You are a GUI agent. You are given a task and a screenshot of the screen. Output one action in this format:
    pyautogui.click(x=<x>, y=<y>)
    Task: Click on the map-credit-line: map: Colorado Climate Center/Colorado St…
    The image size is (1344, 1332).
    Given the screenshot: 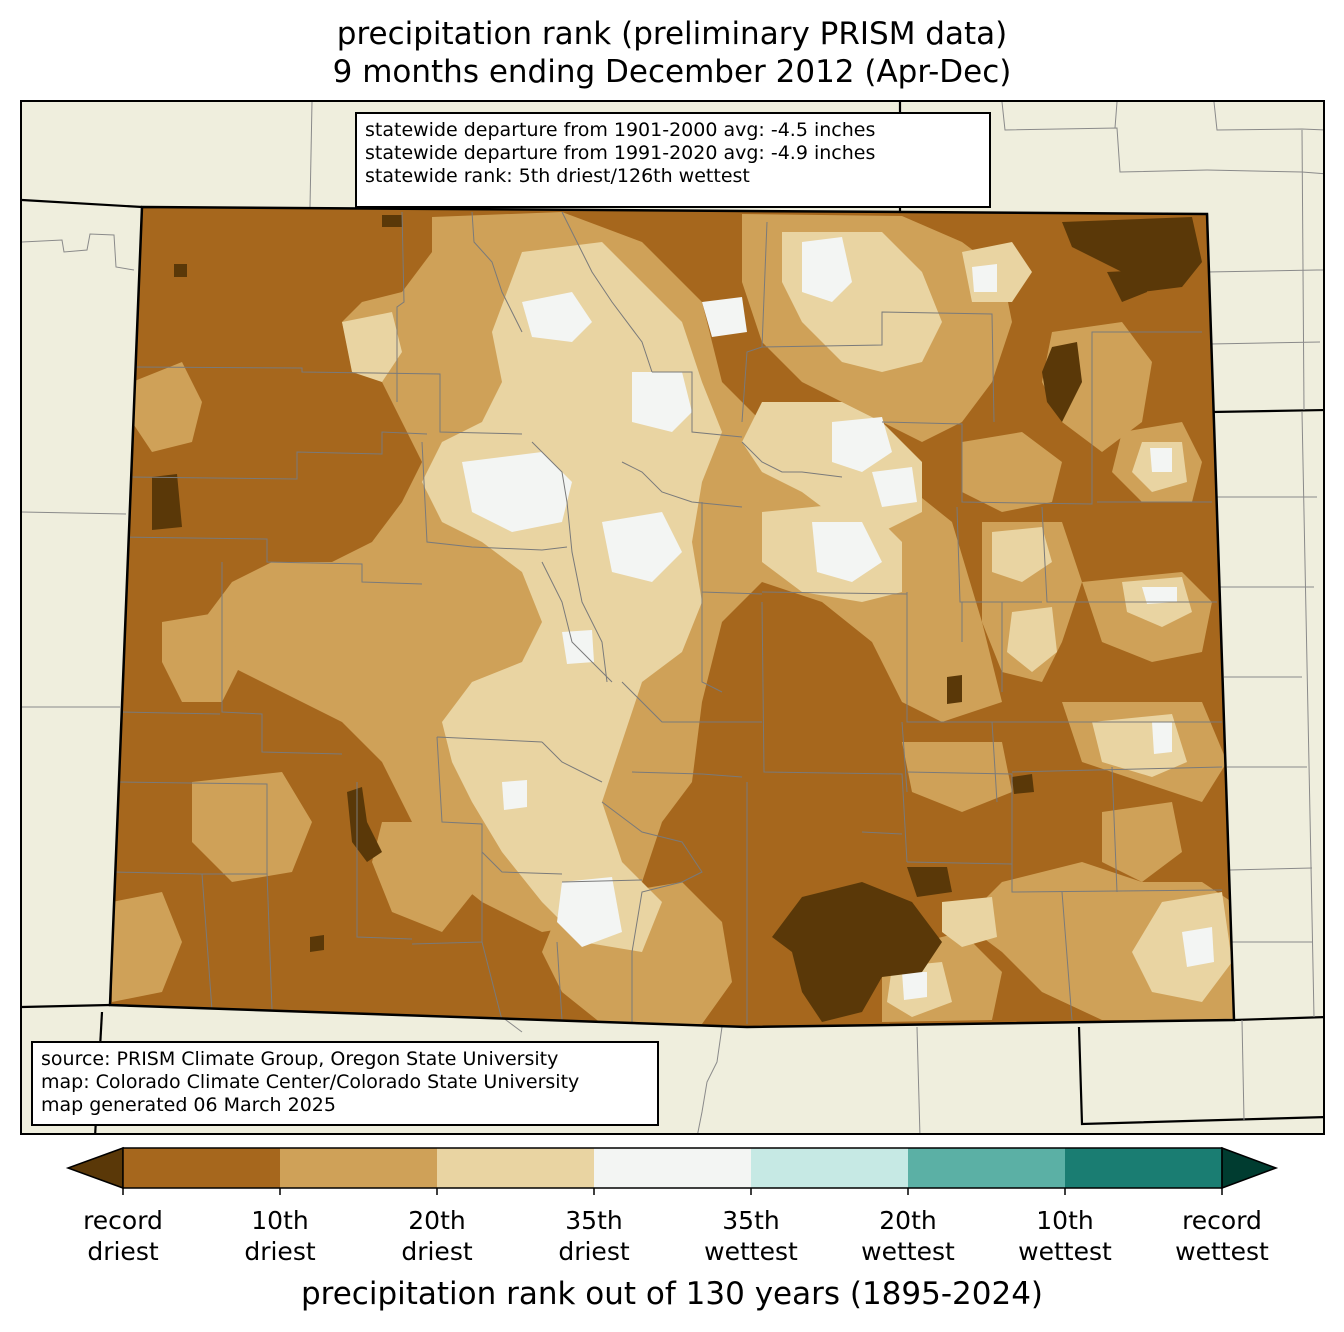 What is the action you would take?
    pyautogui.click(x=310, y=1082)
    